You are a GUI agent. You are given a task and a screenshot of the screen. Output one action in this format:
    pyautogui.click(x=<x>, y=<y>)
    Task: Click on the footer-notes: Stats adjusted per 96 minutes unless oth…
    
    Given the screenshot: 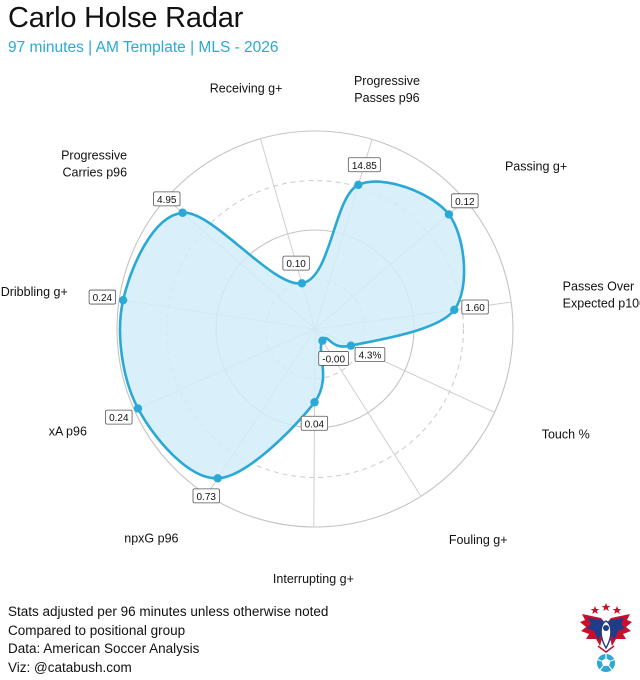 What is the action you would take?
    pyautogui.click(x=168, y=640)
    